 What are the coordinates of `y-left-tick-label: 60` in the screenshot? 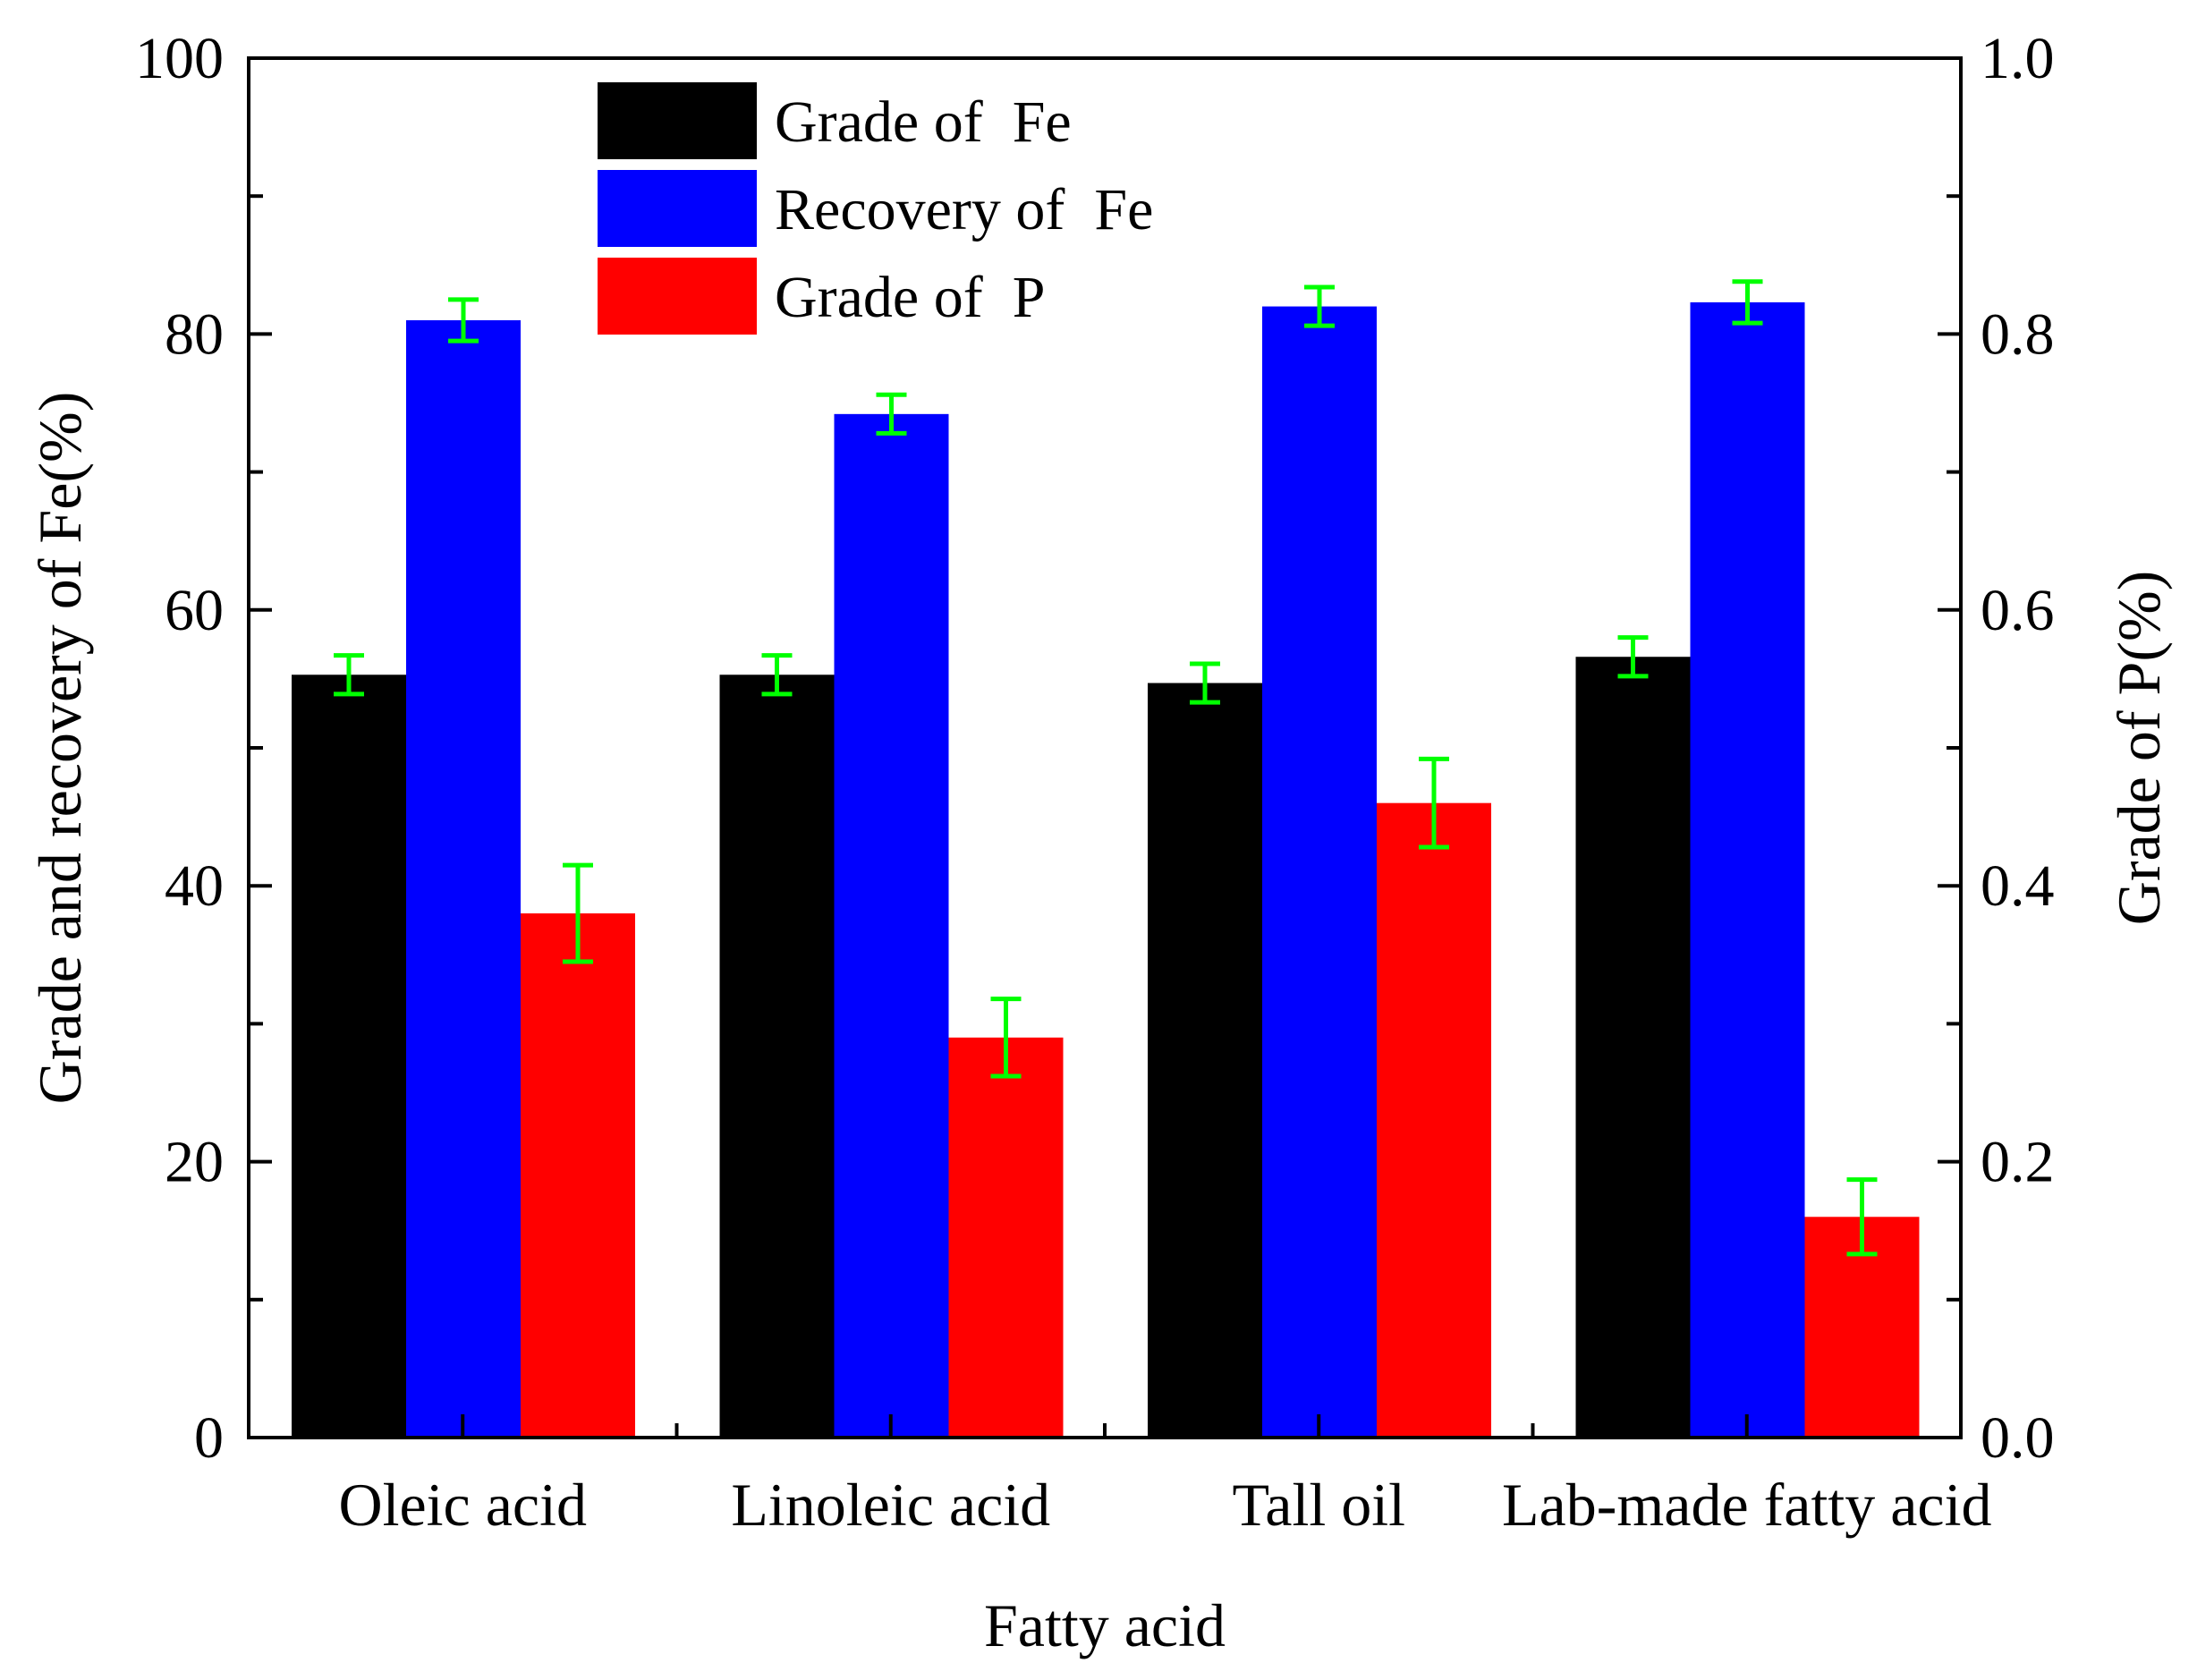 It's located at (195, 610).